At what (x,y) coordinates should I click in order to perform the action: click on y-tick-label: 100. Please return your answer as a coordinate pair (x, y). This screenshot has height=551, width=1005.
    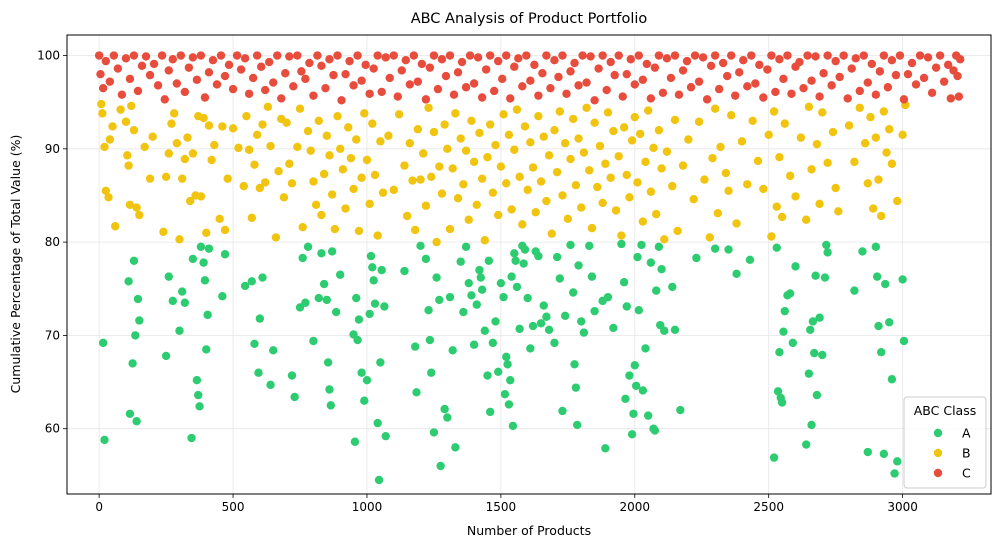
    Looking at the image, I should click on (48, 56).